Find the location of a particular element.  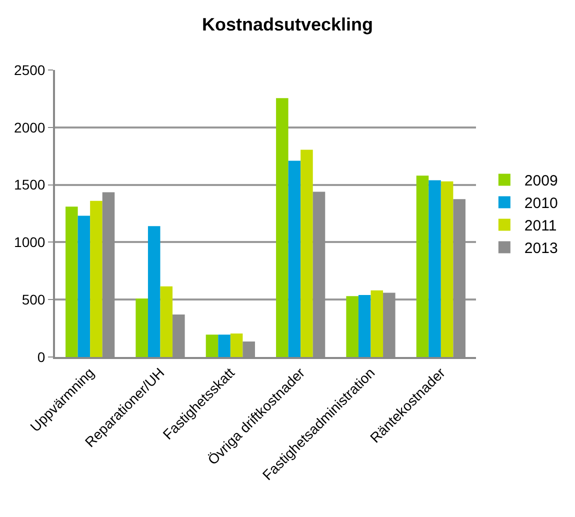

legend-label: 2009 is located at coordinates (541, 181).